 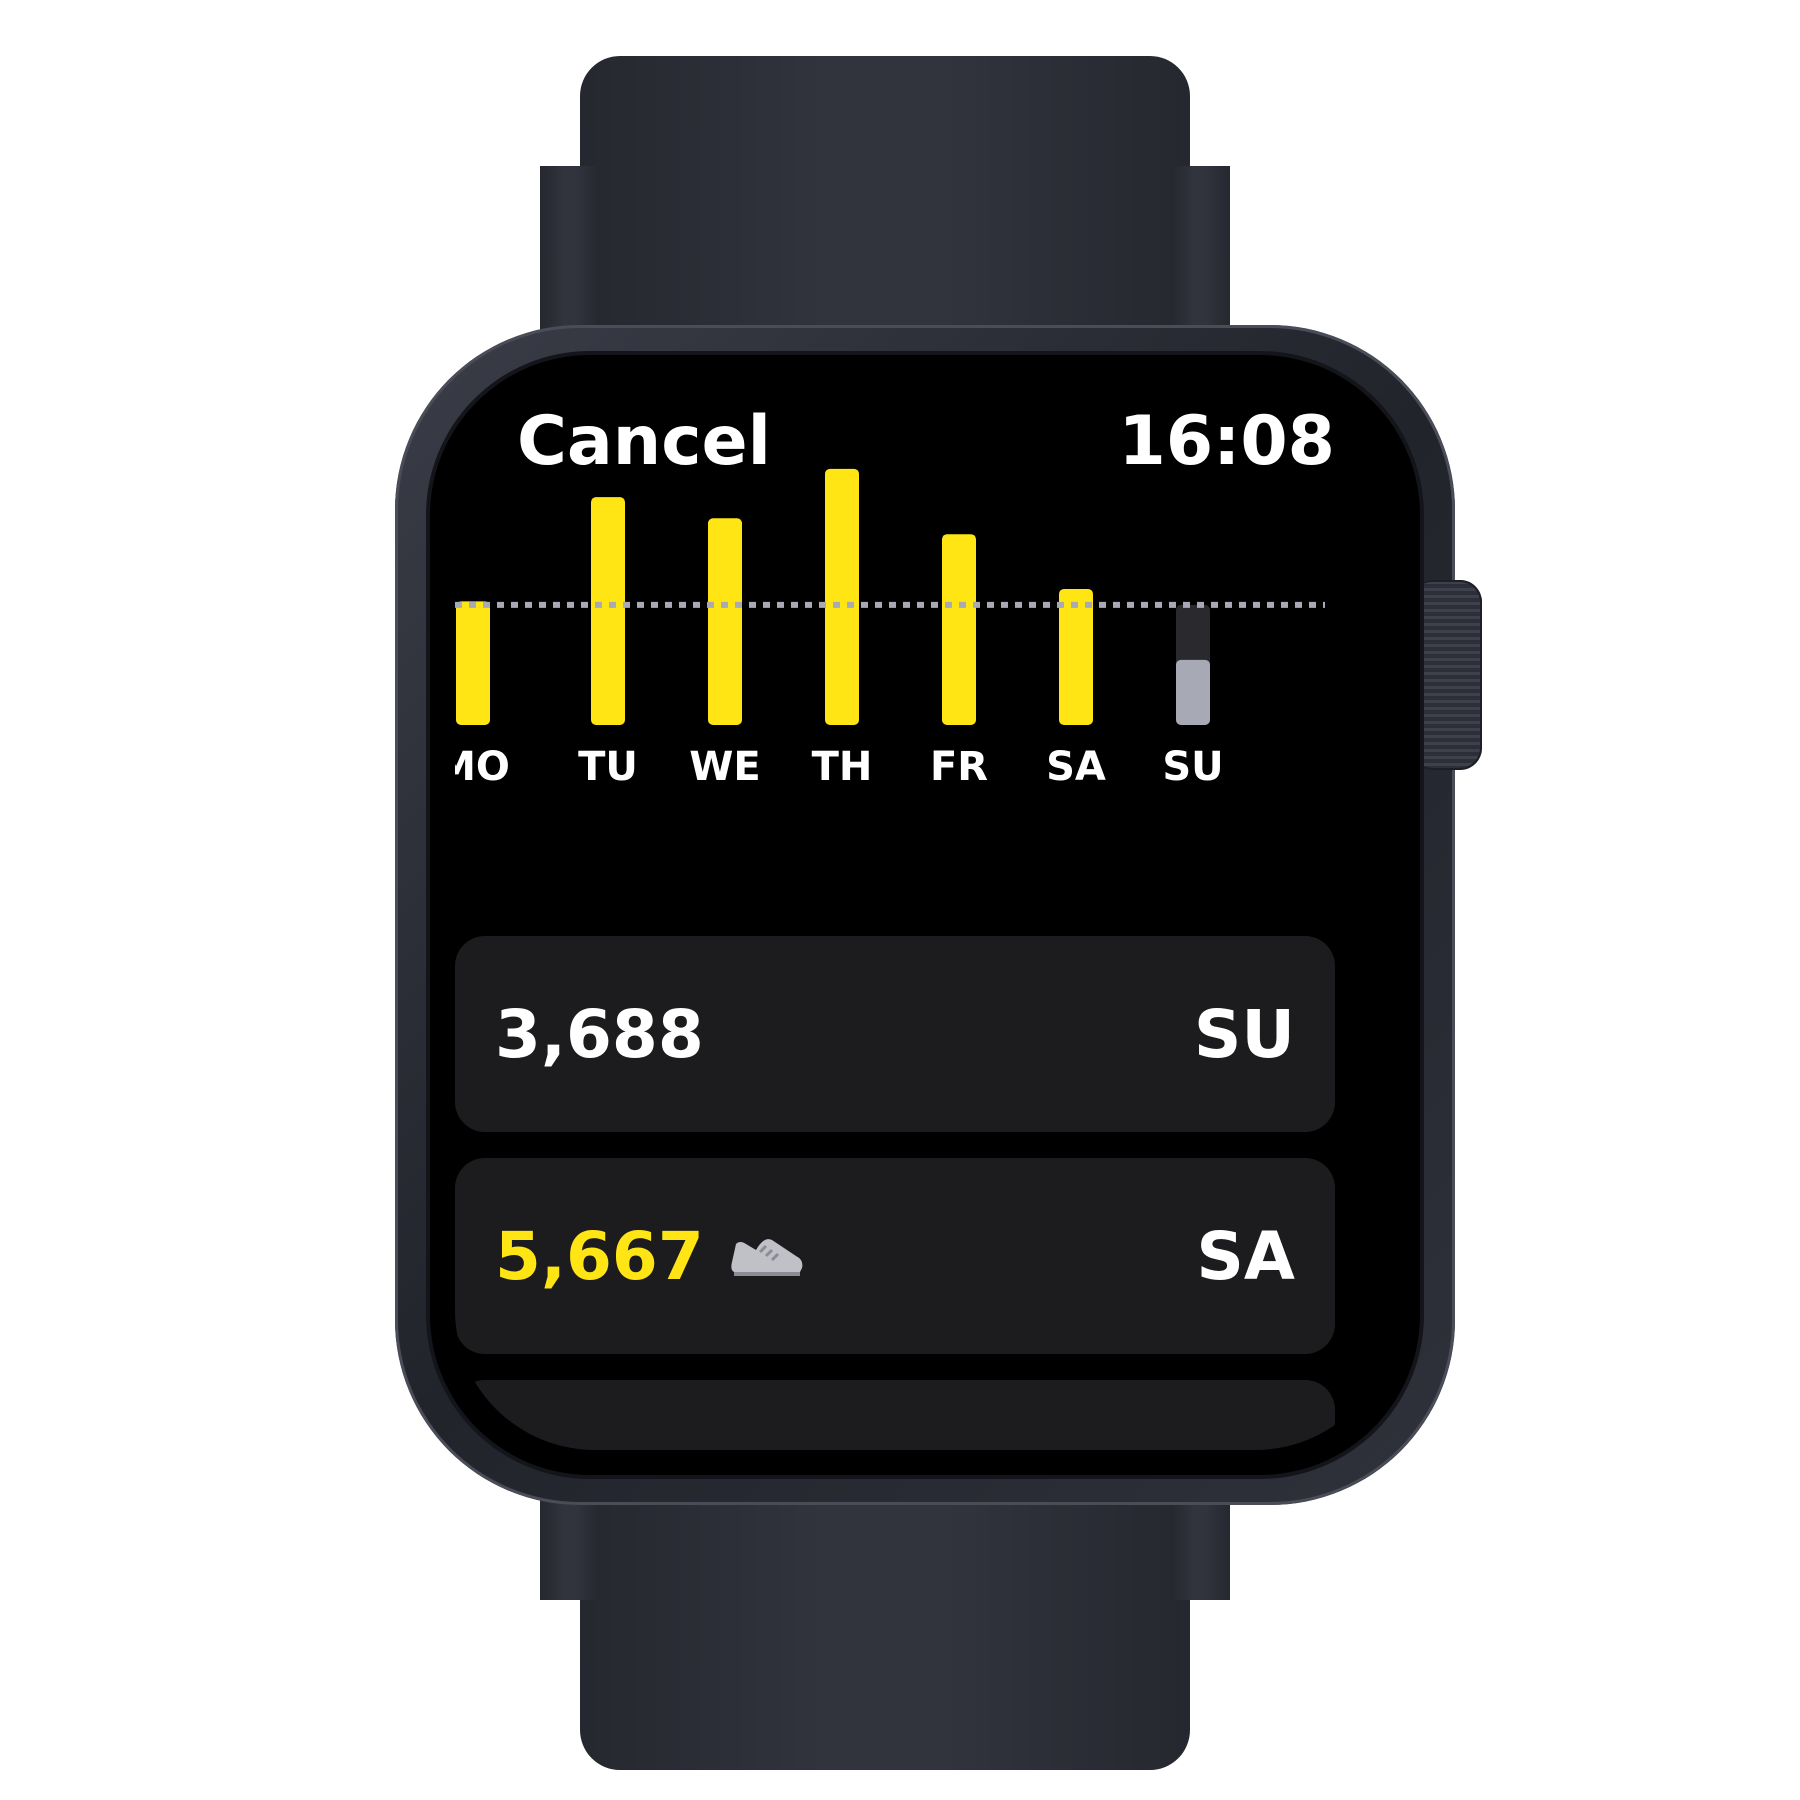 I want to click on day-tick-fr: FR, so click(x=959, y=767).